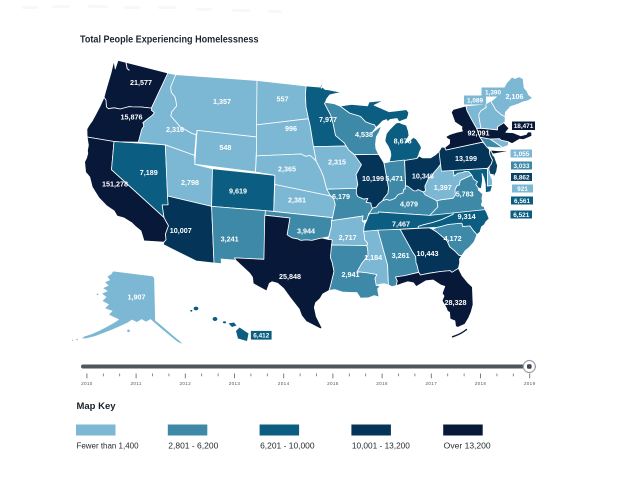  What do you see at coordinates (423, 176) in the screenshot?
I see `svg-text: 10,346` at bounding box center [423, 176].